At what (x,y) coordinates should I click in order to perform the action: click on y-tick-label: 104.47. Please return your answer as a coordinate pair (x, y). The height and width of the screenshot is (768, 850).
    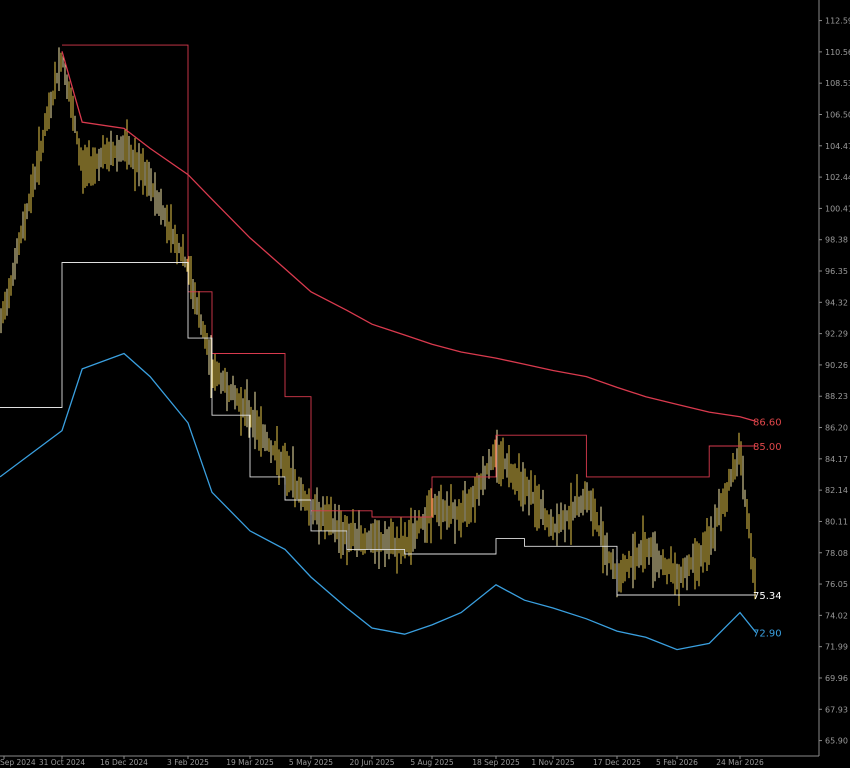
    Looking at the image, I should click on (837, 146).